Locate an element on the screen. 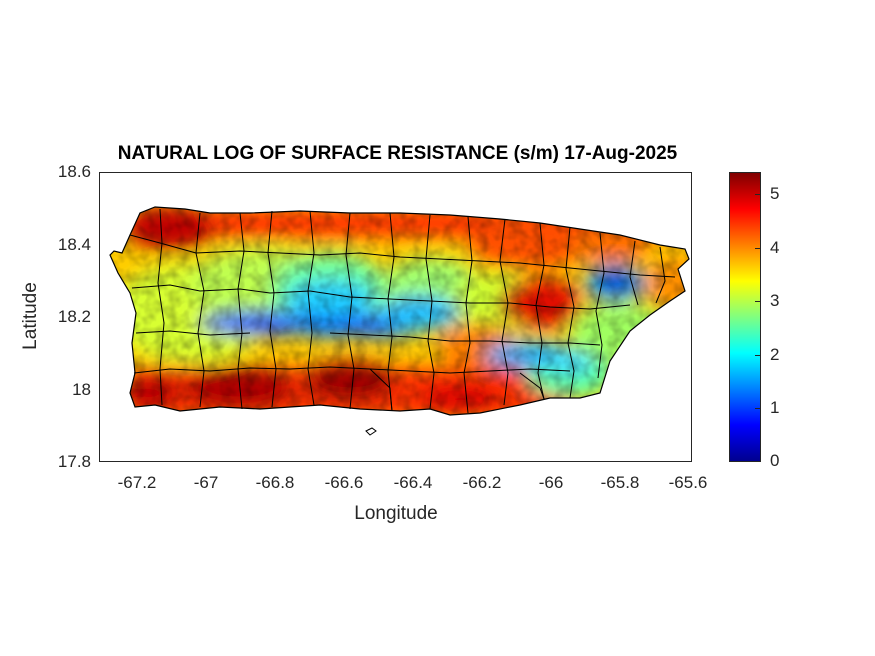 The height and width of the screenshot is (656, 875). colorbar-tick-label: 1 is located at coordinates (775, 407).